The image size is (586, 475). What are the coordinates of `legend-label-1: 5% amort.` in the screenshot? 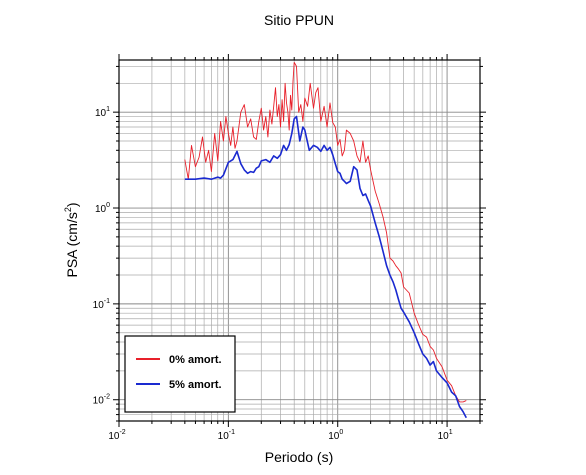 It's located at (195, 385).